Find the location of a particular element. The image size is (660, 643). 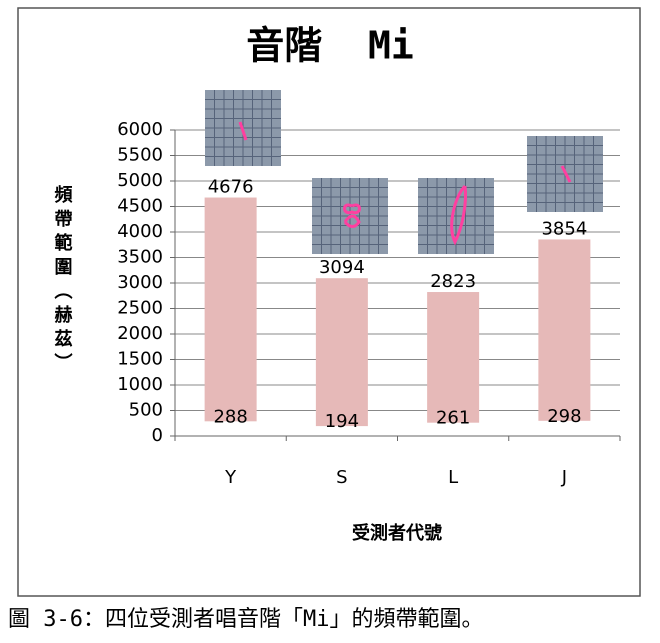

x-tick-label: Y is located at coordinates (230, 477).